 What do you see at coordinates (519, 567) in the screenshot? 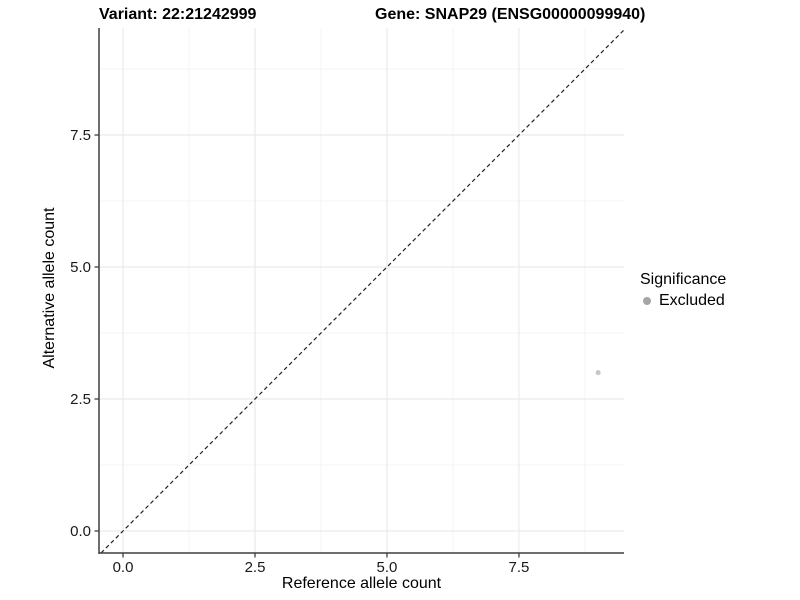
I see `x-tick-label: 7.5` at bounding box center [519, 567].